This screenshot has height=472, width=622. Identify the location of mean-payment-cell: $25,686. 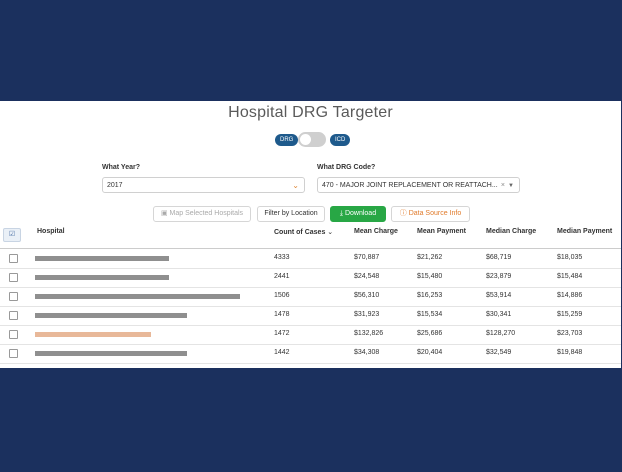
(430, 333).